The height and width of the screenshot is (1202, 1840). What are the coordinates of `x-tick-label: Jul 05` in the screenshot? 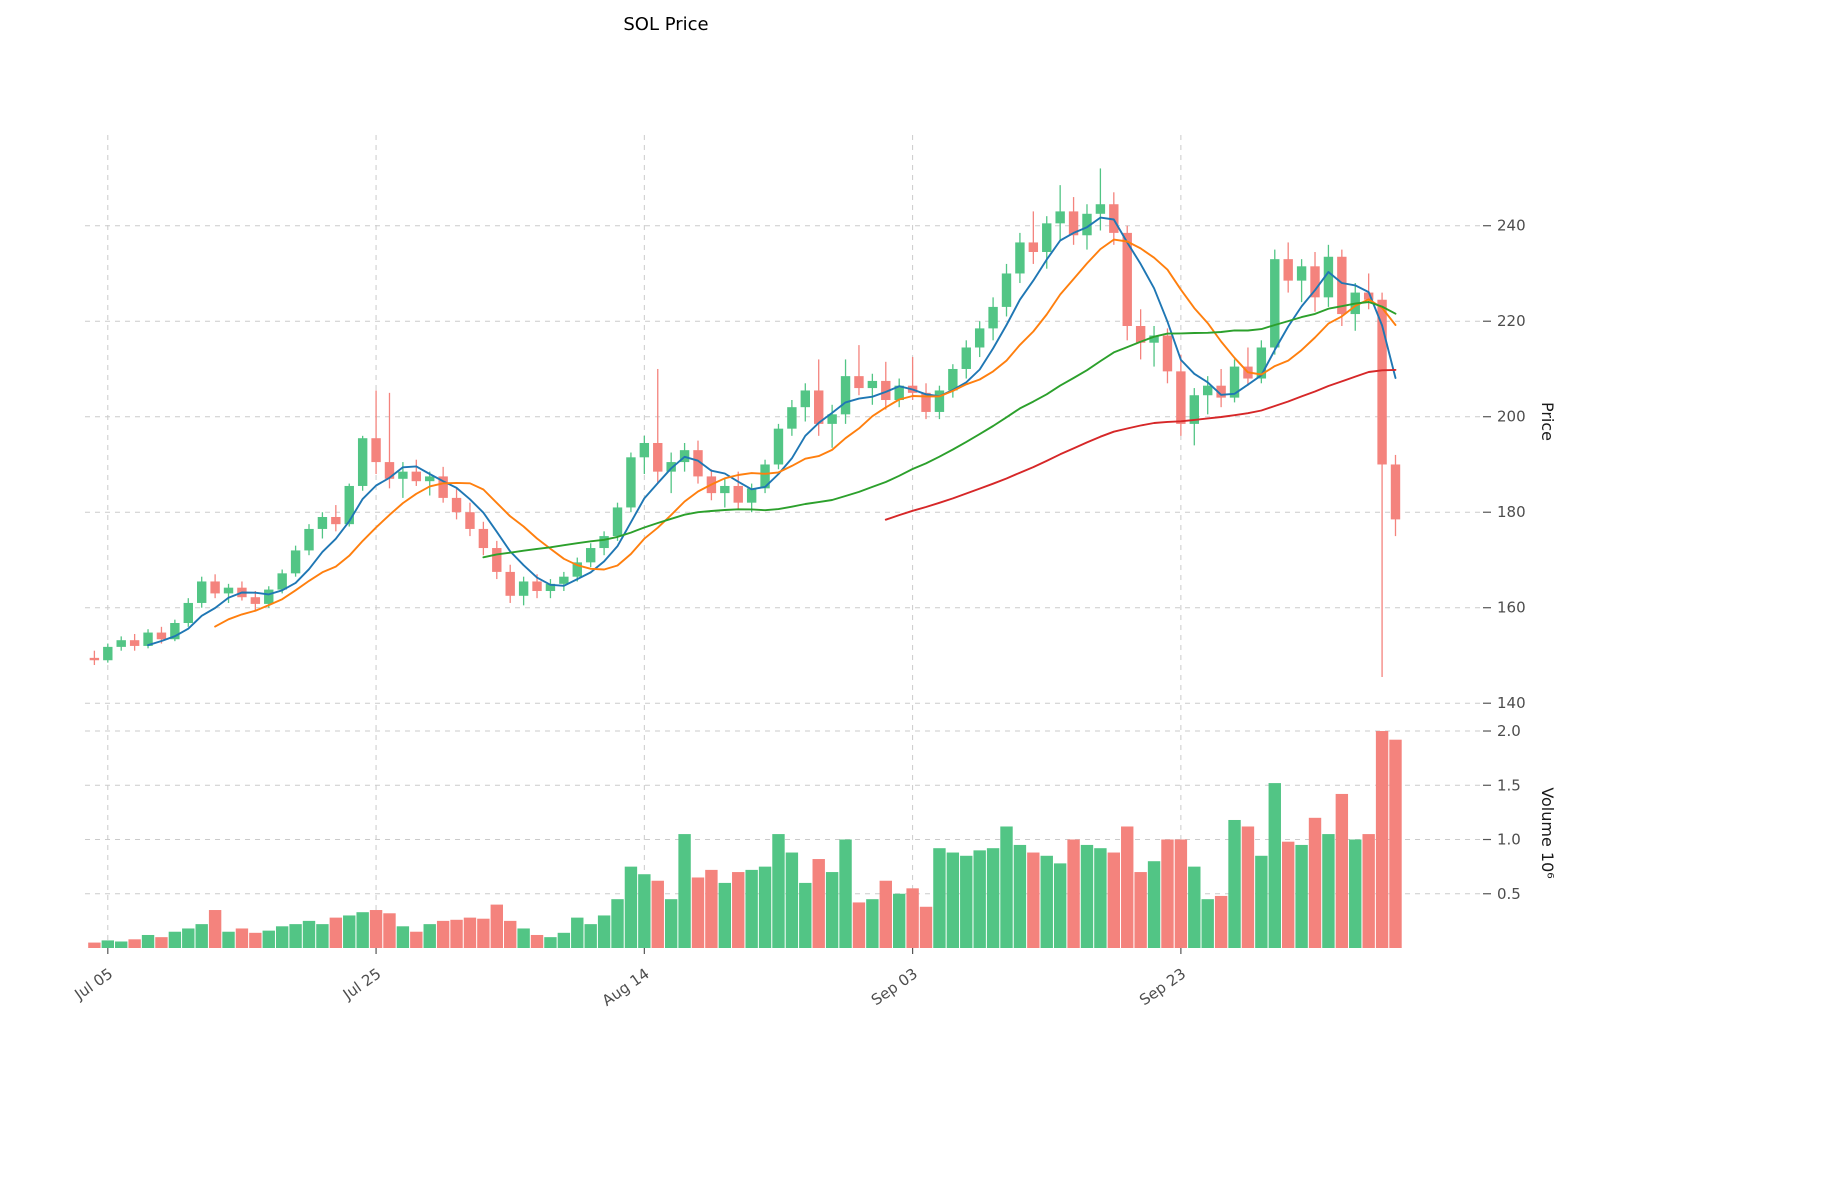 It's located at (94, 984).